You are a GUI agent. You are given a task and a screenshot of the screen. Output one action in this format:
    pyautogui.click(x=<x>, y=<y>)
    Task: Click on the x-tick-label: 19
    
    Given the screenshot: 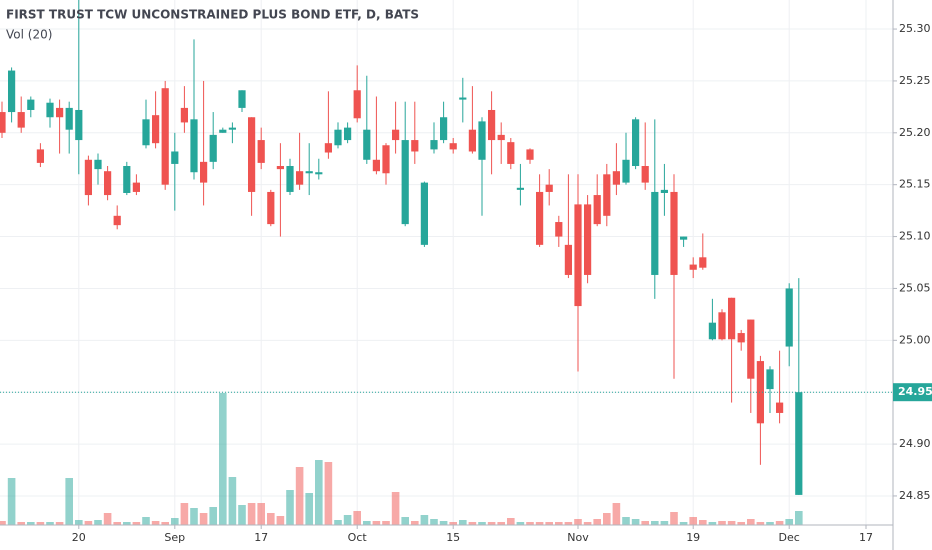 What is the action you would take?
    pyautogui.click(x=693, y=537)
    